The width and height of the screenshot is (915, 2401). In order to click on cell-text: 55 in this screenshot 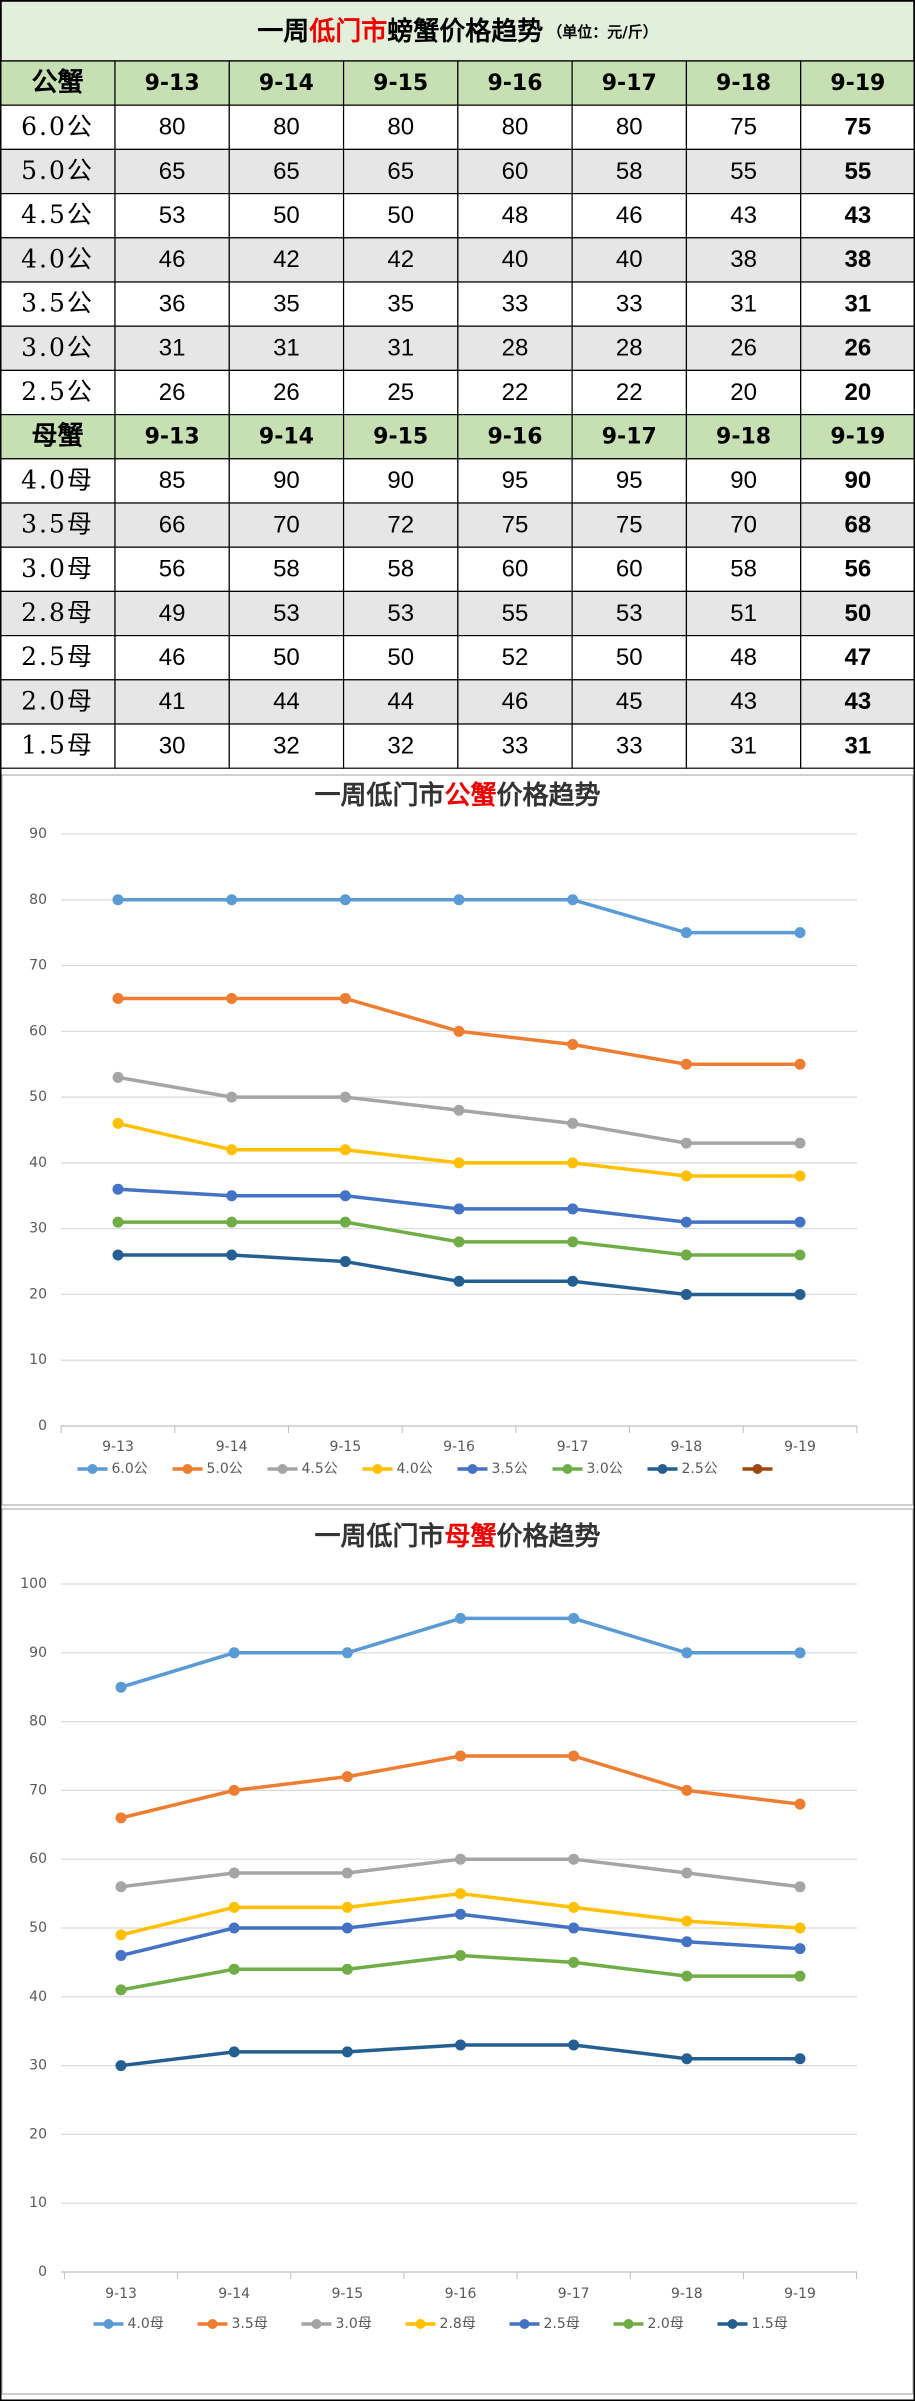, I will do `click(515, 613)`.